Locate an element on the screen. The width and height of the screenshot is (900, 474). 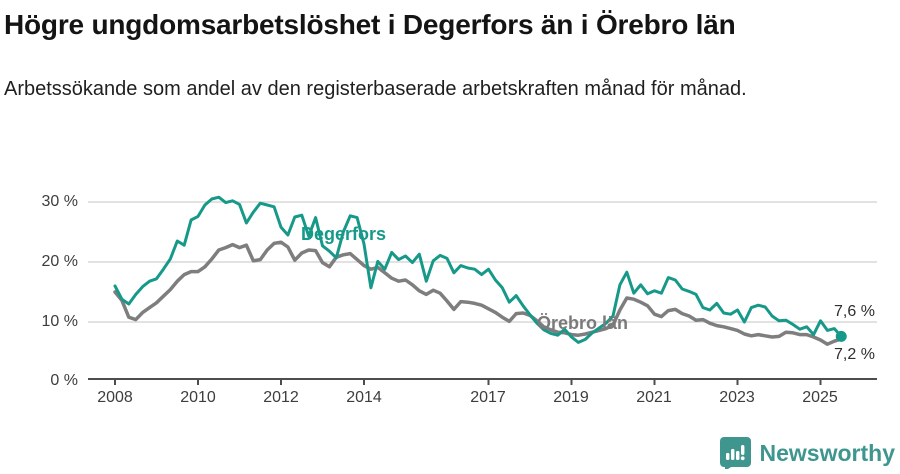
newsworthy-logo-icon is located at coordinates (735, 453).